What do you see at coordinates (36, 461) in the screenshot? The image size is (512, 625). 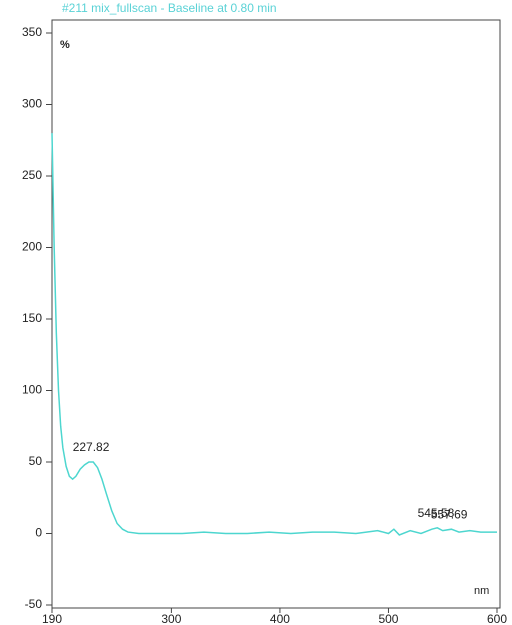 I see `y-tick-label: 50` at bounding box center [36, 461].